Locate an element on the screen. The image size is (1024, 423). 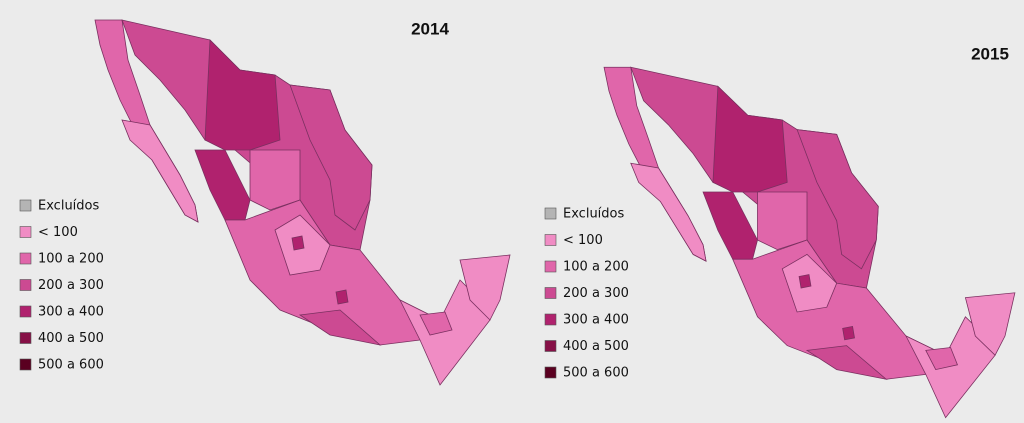
map-title: 2015 is located at coordinates (990, 53).